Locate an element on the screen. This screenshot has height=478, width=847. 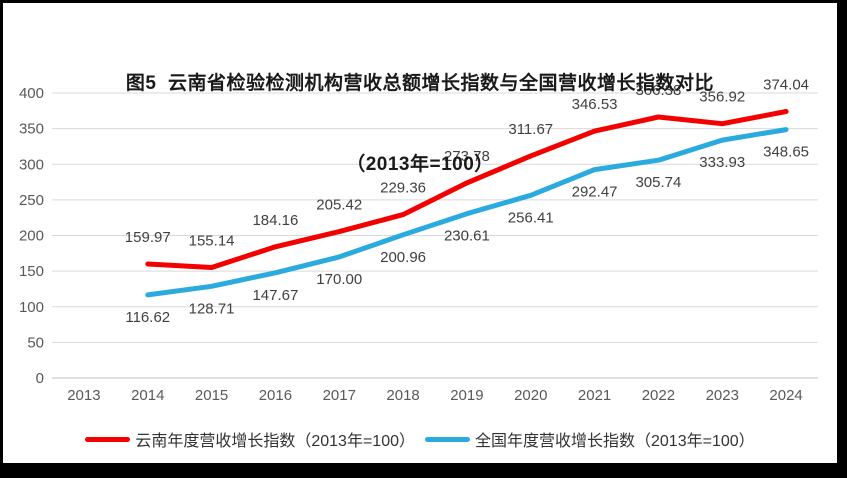
chart-title-line2: （2013年=100） is located at coordinates (420, 164).